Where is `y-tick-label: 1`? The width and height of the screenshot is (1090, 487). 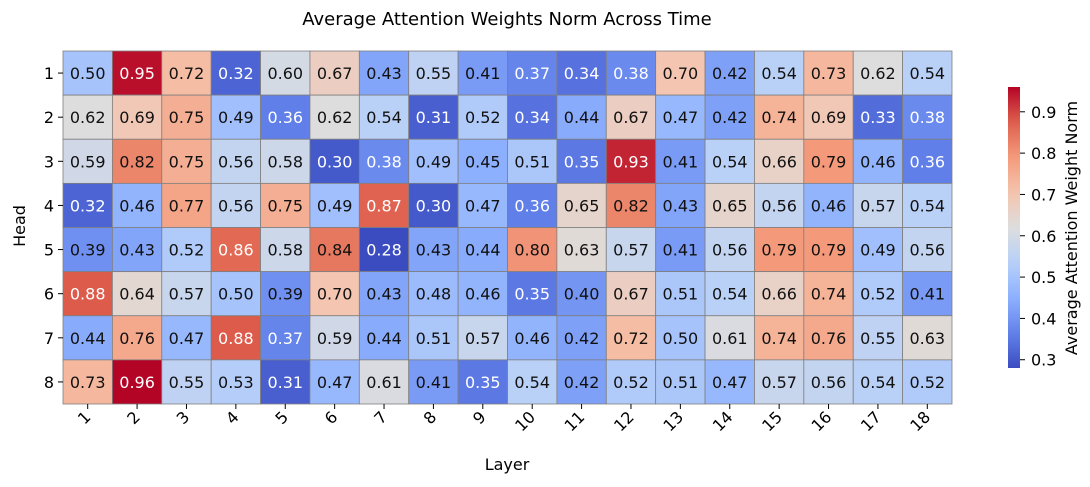 y-tick-label: 1 is located at coordinates (49, 73).